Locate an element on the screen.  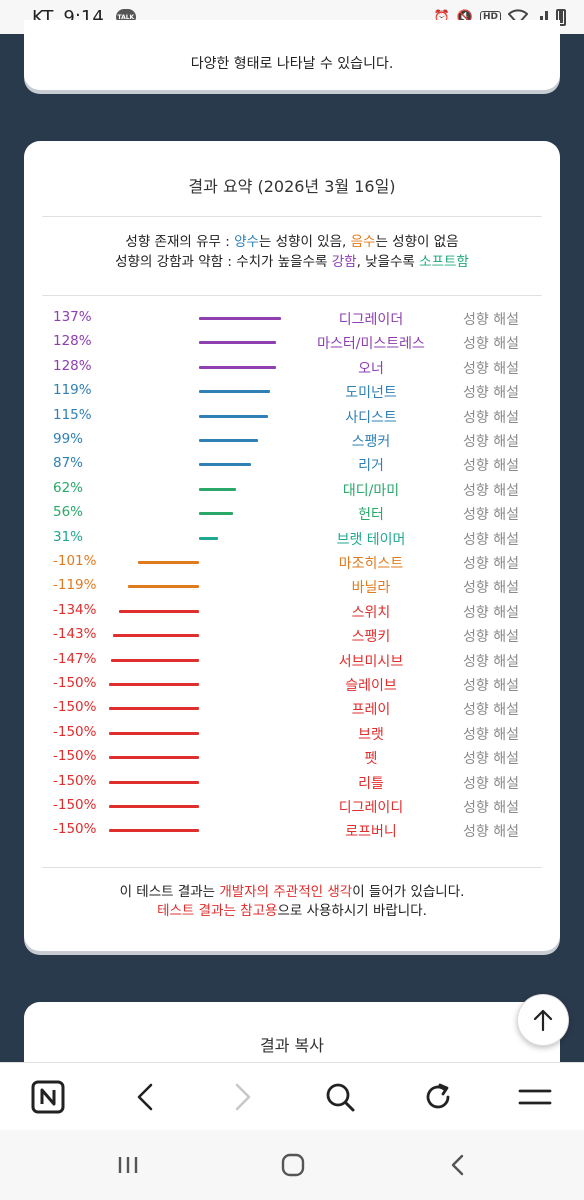
arrow-up-icon is located at coordinates (543, 1020).